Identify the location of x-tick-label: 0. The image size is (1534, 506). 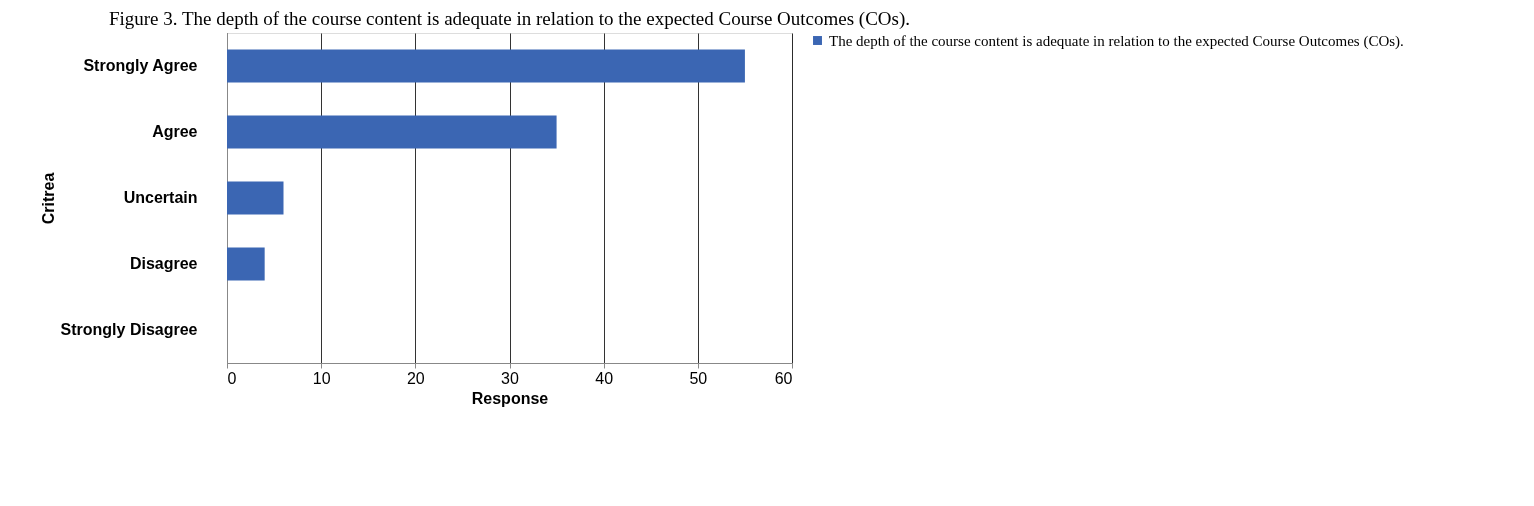
(232, 378).